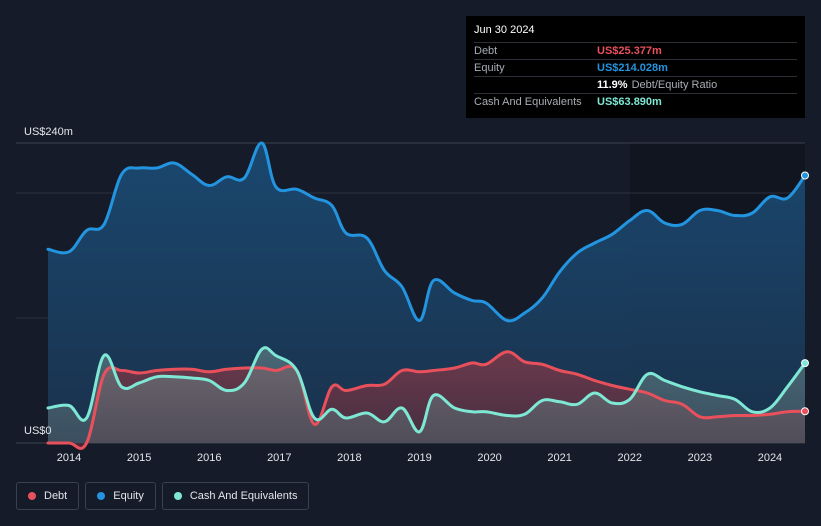 The width and height of the screenshot is (821, 526). I want to click on x-tick-2022: 2022, so click(630, 458).